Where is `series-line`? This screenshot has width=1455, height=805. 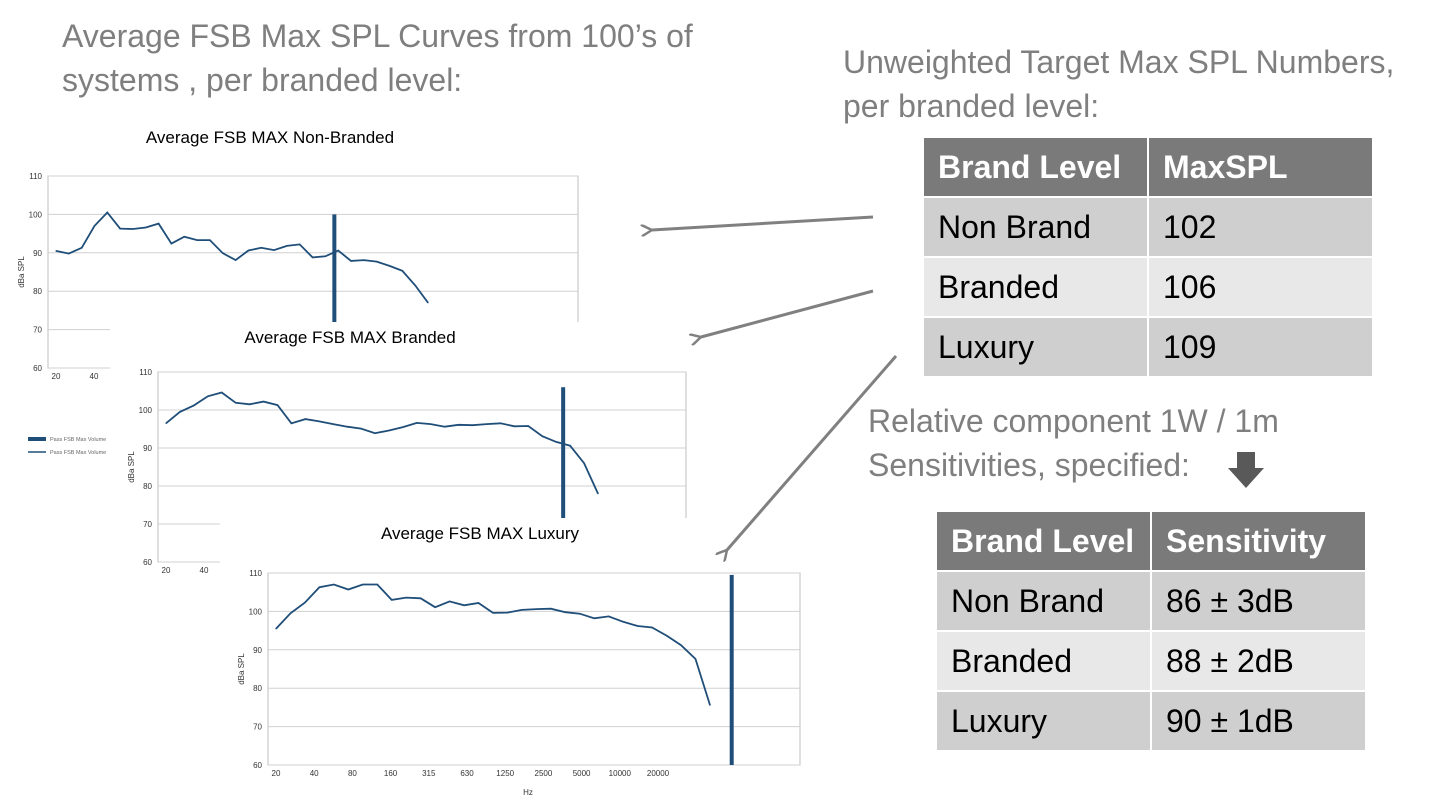
series-line is located at coordinates (242, 257).